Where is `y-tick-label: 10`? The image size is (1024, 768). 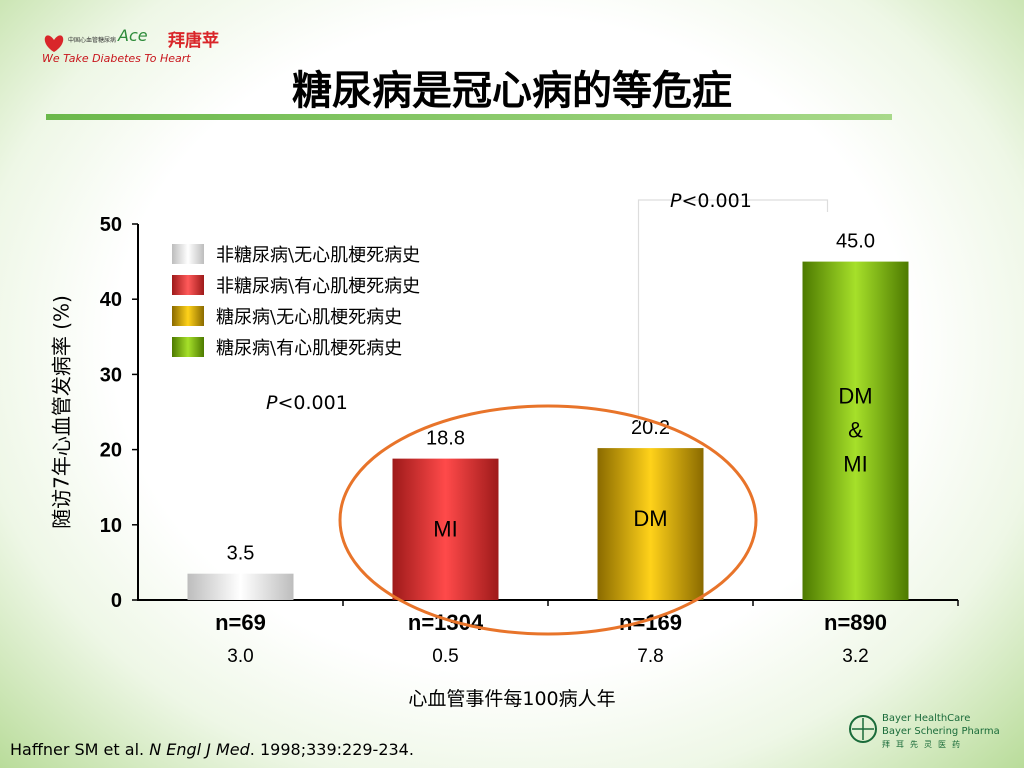 y-tick-label: 10 is located at coordinates (111, 526).